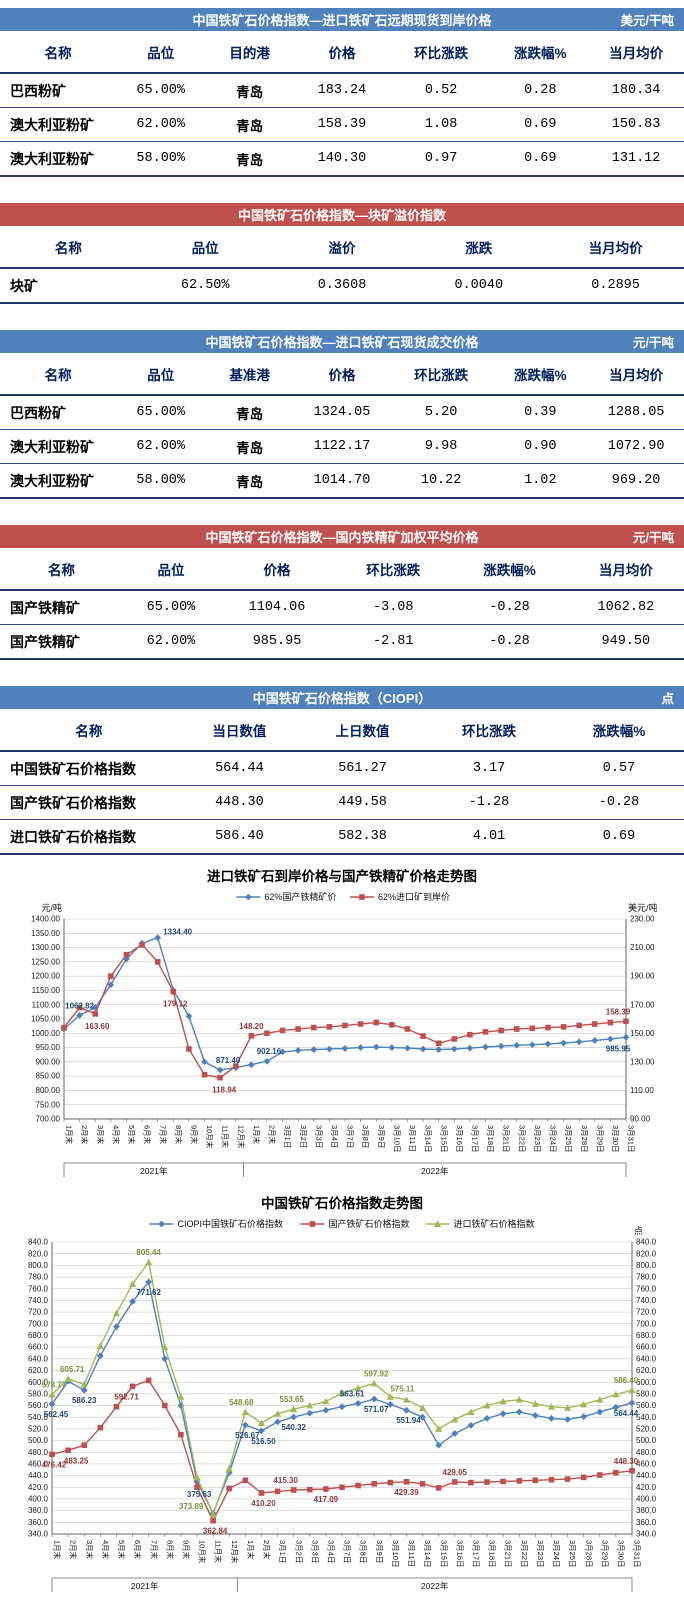 The width and height of the screenshot is (684, 1599). What do you see at coordinates (38, 1499) in the screenshot?
I see `svg-text: 400.0` at bounding box center [38, 1499].